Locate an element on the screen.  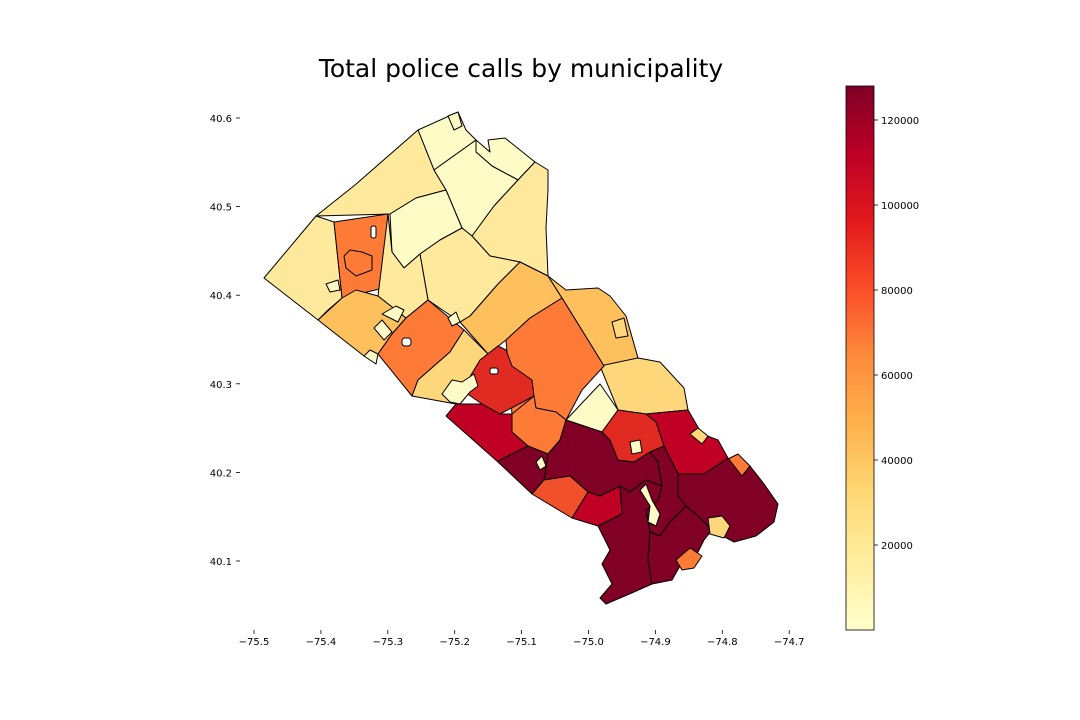
colorbar-tick-label: 60000 is located at coordinates (897, 376).